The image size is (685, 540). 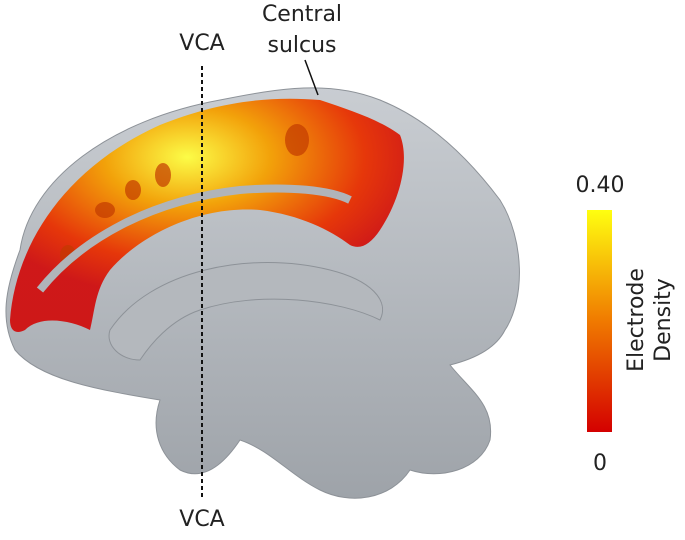 I want to click on vca-bottom-label: VCA, so click(x=201, y=519).